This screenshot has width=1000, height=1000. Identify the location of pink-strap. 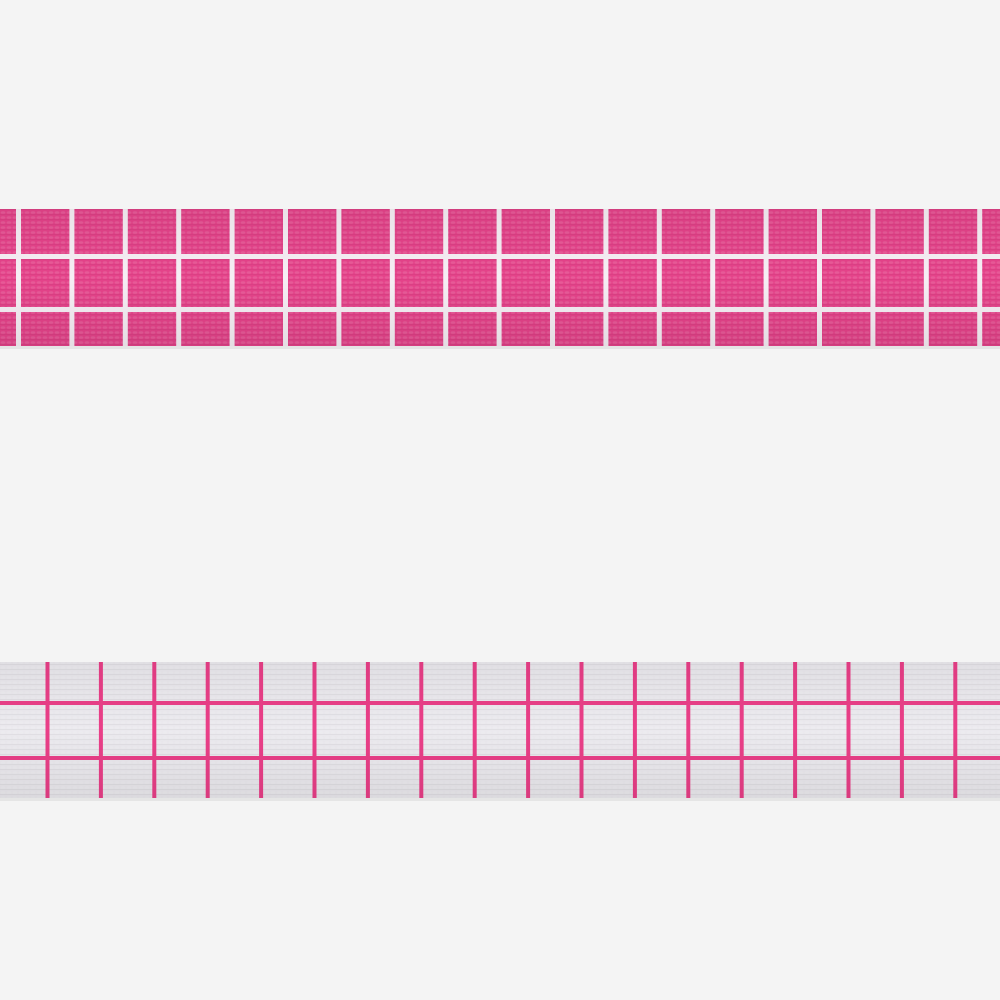
(500, 279).